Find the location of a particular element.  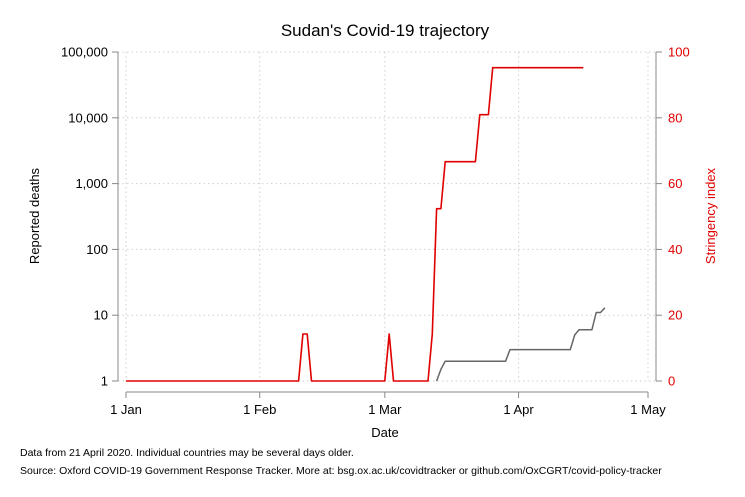

y-left-tick-label: 1 is located at coordinates (104, 381).